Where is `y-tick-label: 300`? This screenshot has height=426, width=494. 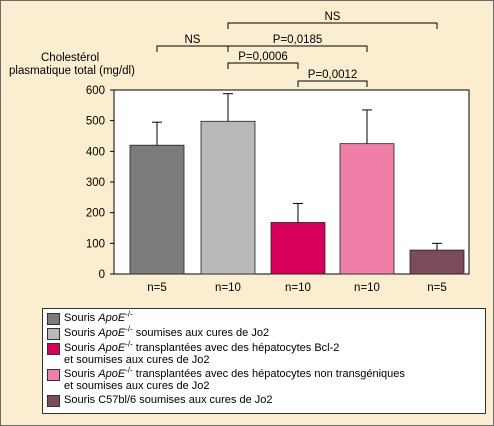
y-tick-label: 300 is located at coordinates (95, 183).